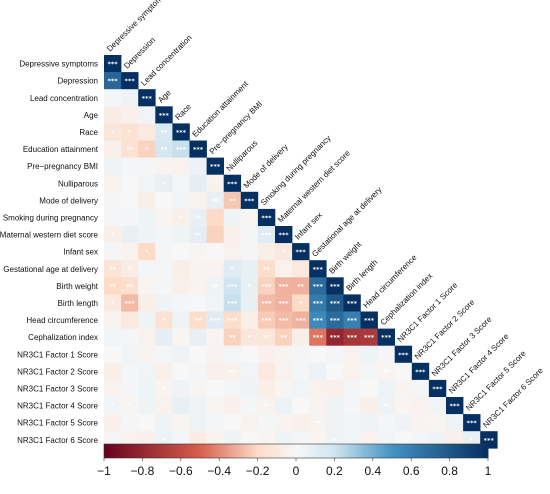 This screenshot has width=550, height=494. I want to click on column-label: Gestational age at delivery, so click(346, 221).